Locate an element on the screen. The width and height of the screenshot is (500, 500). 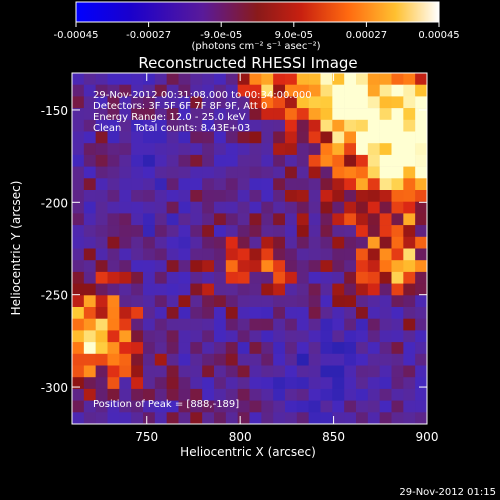
y-tick-label: -150 is located at coordinates (54, 111).